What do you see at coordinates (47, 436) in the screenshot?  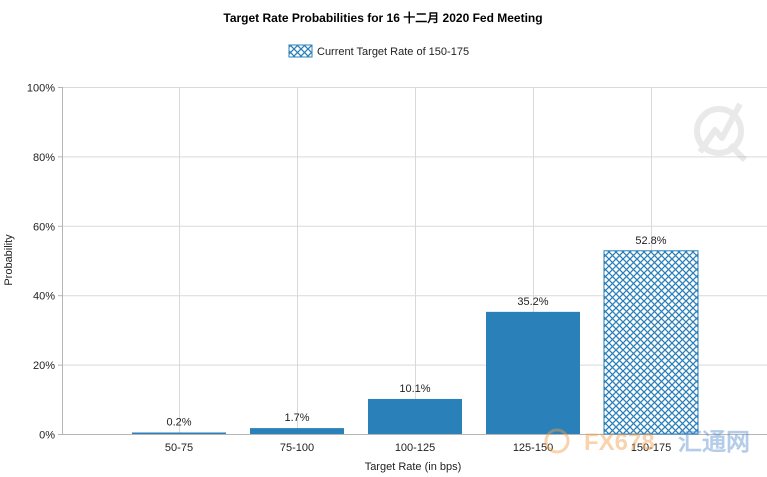 I see `y-tick-label: 0%` at bounding box center [47, 436].